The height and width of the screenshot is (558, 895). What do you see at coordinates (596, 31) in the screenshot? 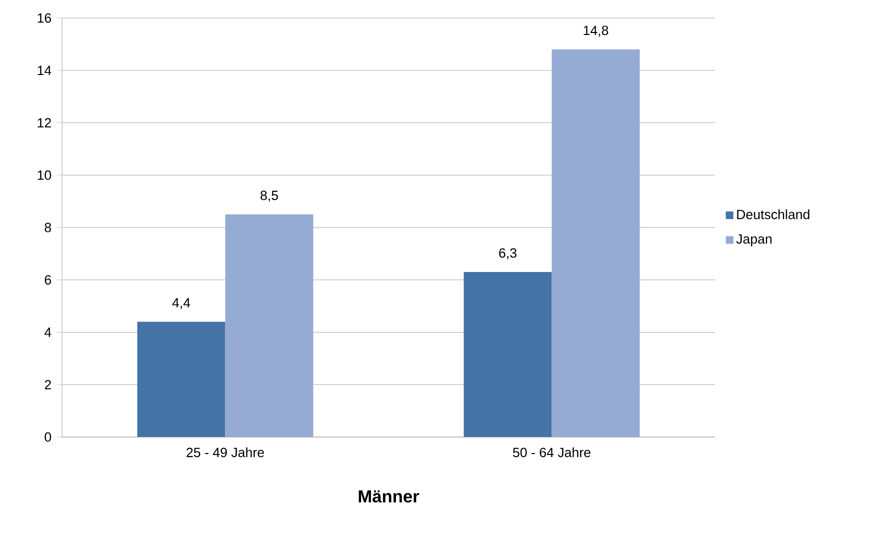
I see `data-label: 14,8` at bounding box center [596, 31].